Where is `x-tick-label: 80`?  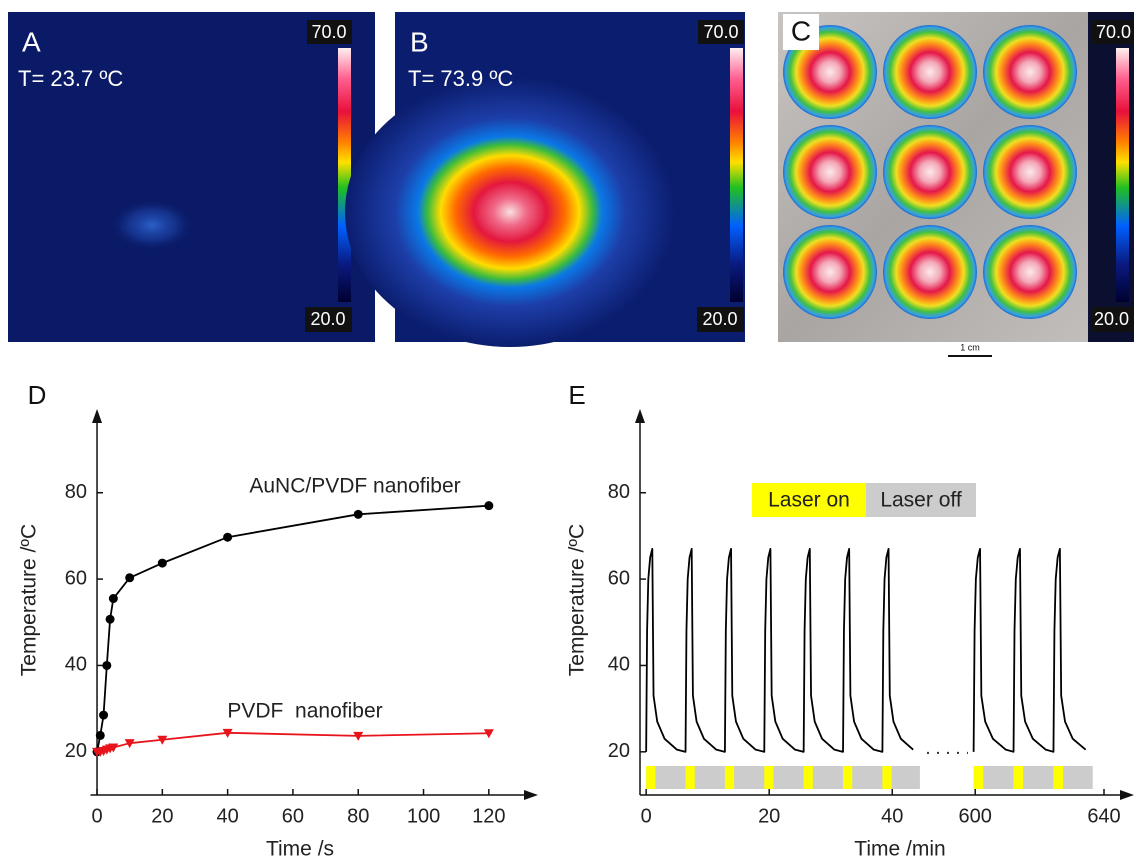
x-tick-label: 80 is located at coordinates (358, 816).